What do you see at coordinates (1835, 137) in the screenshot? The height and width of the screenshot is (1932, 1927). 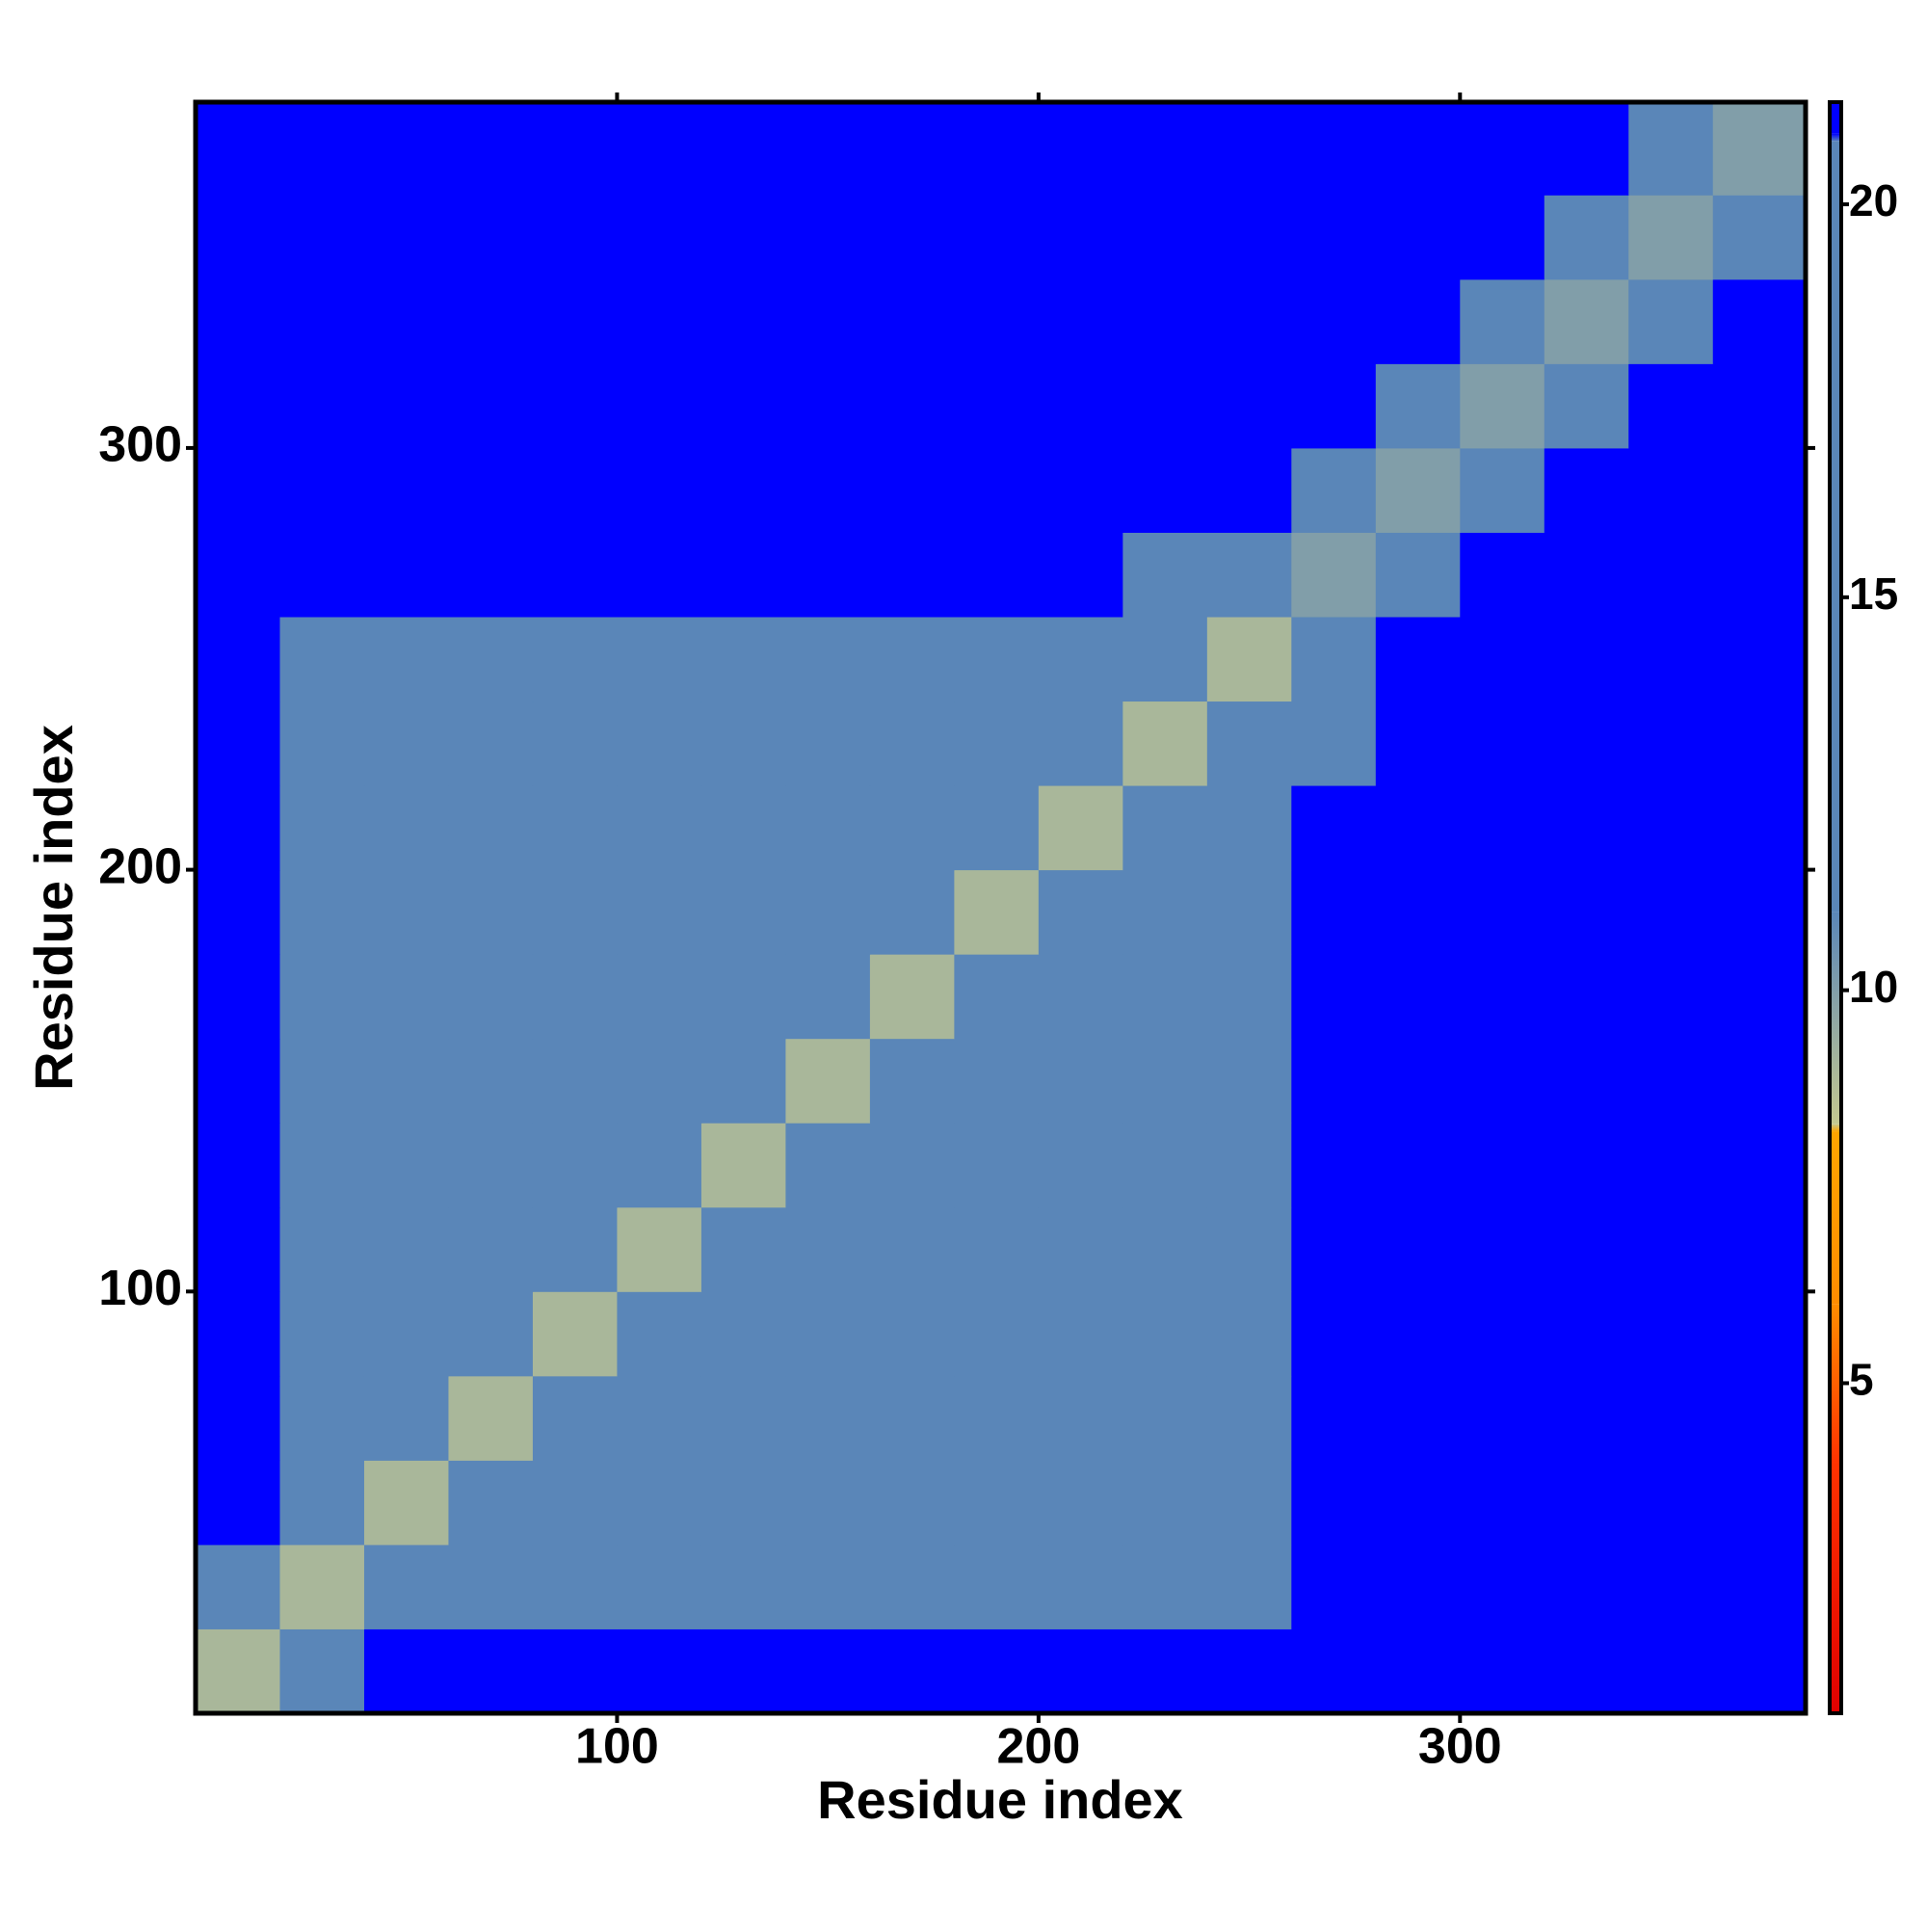 I see `colorbar-segment` at bounding box center [1835, 137].